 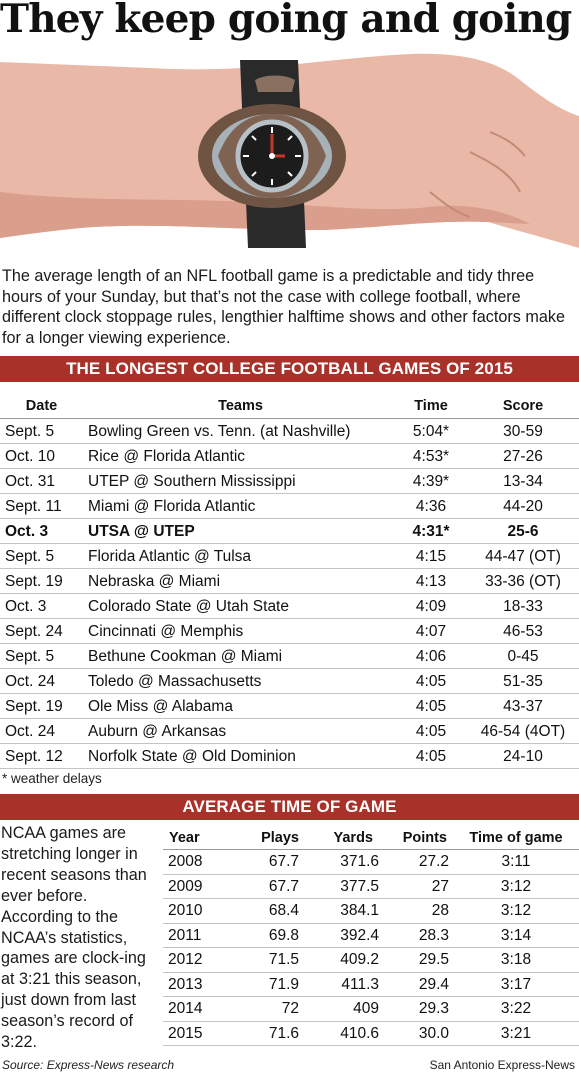 What do you see at coordinates (523, 481) in the screenshot?
I see `score-cell: 13-34` at bounding box center [523, 481].